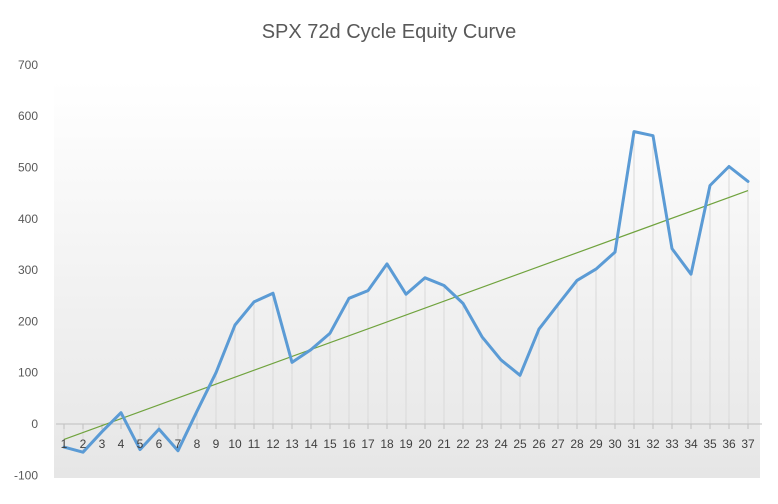 The image size is (778, 504). What do you see at coordinates (710, 444) in the screenshot?
I see `x-tick-label-35: 35` at bounding box center [710, 444].